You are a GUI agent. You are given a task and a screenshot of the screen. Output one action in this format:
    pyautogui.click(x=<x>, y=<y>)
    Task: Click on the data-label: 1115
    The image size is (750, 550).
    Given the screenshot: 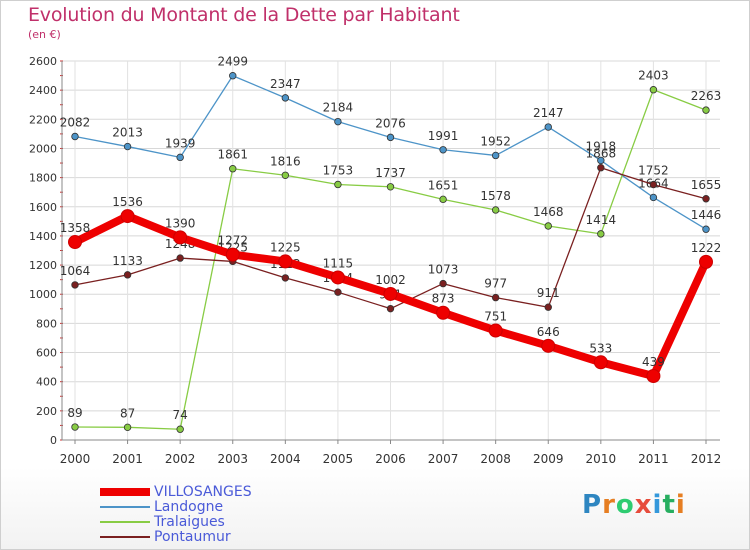 What is the action you would take?
    pyautogui.click(x=338, y=263)
    